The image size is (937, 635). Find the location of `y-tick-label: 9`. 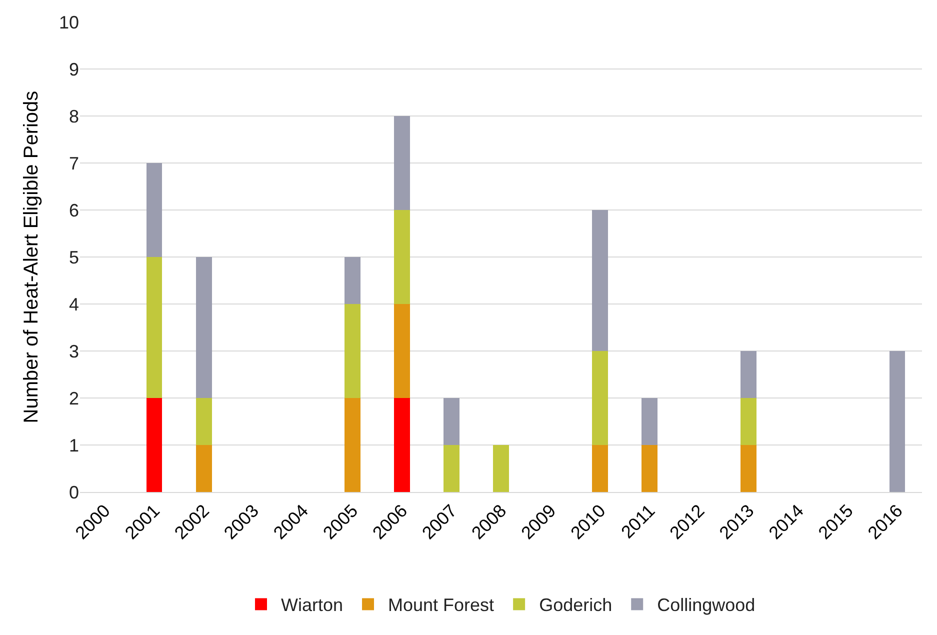

y-tick-label: 9 is located at coordinates (73, 69).